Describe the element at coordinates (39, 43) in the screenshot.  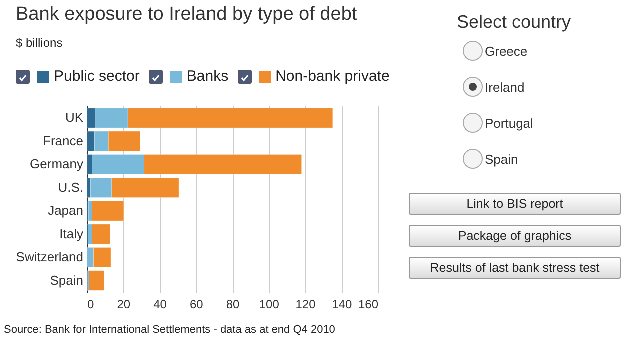
I see `chart-subtitle: $ billions` at that location.